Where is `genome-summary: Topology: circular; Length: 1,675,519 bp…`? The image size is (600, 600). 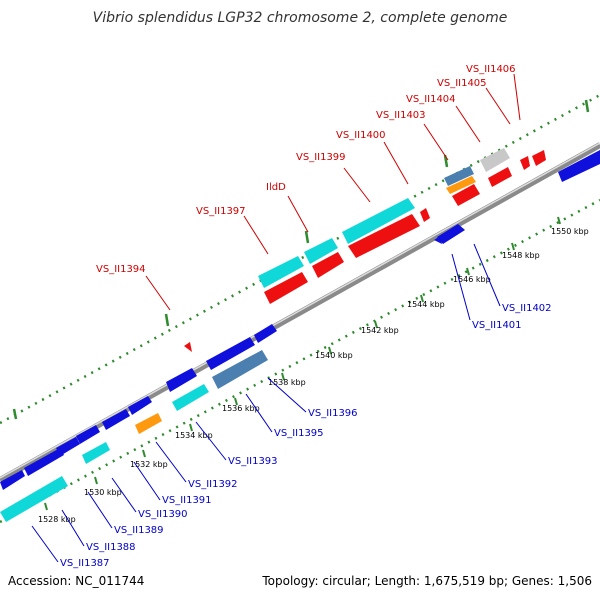 genome-summary: Topology: circular; Length: 1,675,519 bp… is located at coordinates (427, 581).